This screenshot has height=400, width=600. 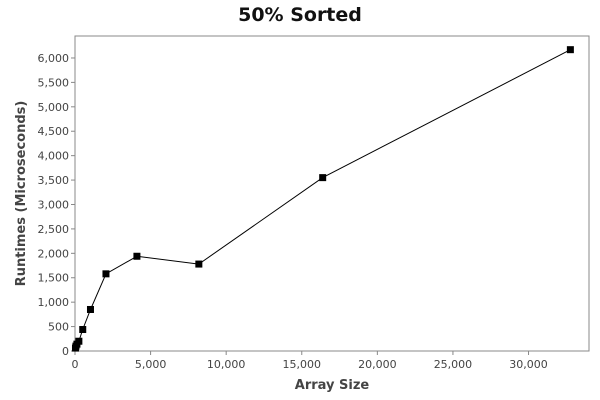 What do you see at coordinates (54, 253) in the screenshot?
I see `y-tick-label: 2,000` at bounding box center [54, 253].